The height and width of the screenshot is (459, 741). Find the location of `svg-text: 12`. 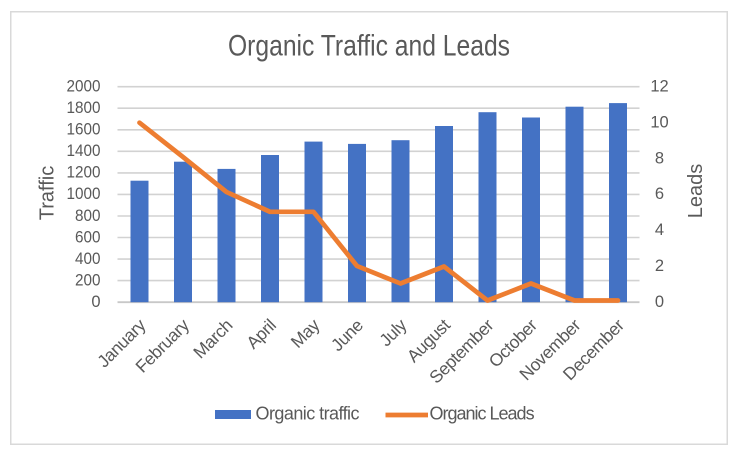

svg-text: 12 is located at coordinates (659, 87).